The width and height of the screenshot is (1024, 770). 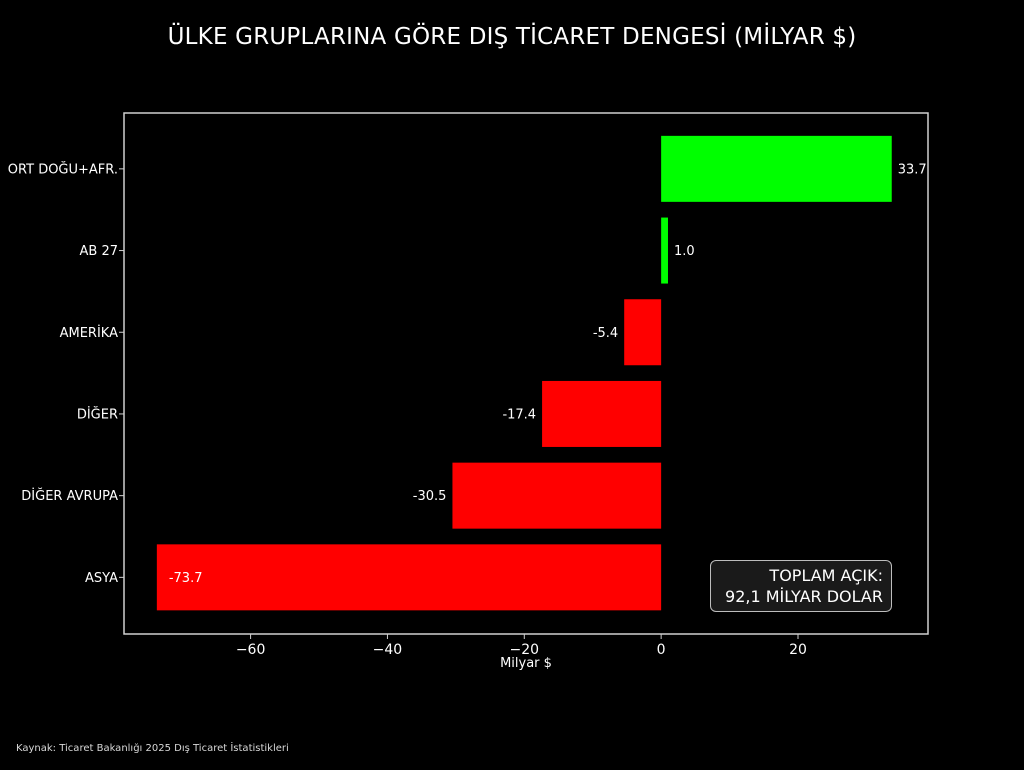 What do you see at coordinates (63, 169) in the screenshot?
I see `y-tick-label-0: ORT DOĞU+AFR.` at bounding box center [63, 169].